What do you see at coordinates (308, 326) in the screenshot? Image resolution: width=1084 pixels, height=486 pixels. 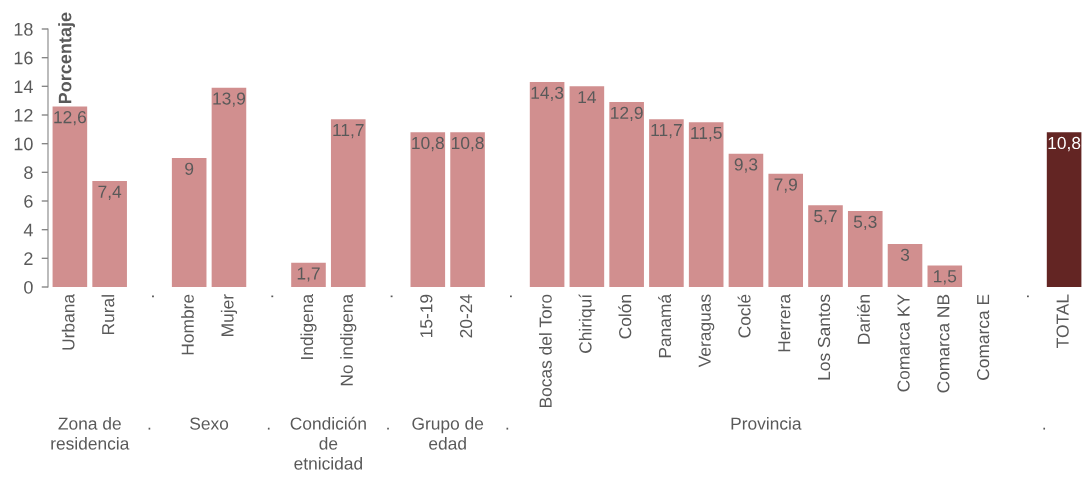 I see `x-tick-label: Indigena` at bounding box center [308, 326].